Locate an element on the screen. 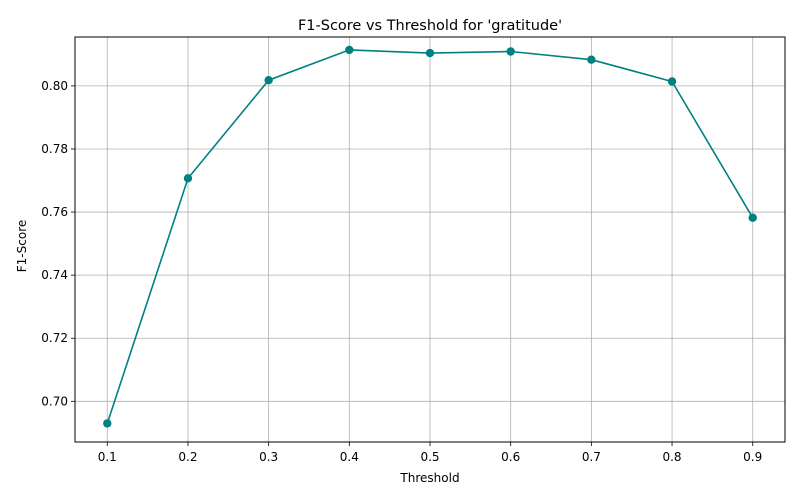 This screenshot has height=500, width=800. chart-title: F1-Score vs Threshold for 'gratitude' is located at coordinates (430, 26).